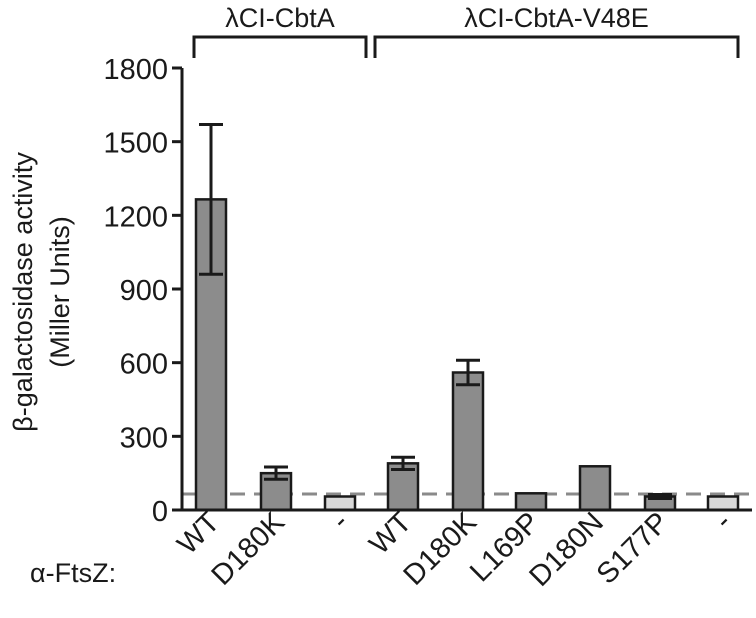 This screenshot has width=756, height=618. Describe the element at coordinates (144, 291) in the screenshot. I see `y-tick-label: 900` at that location.